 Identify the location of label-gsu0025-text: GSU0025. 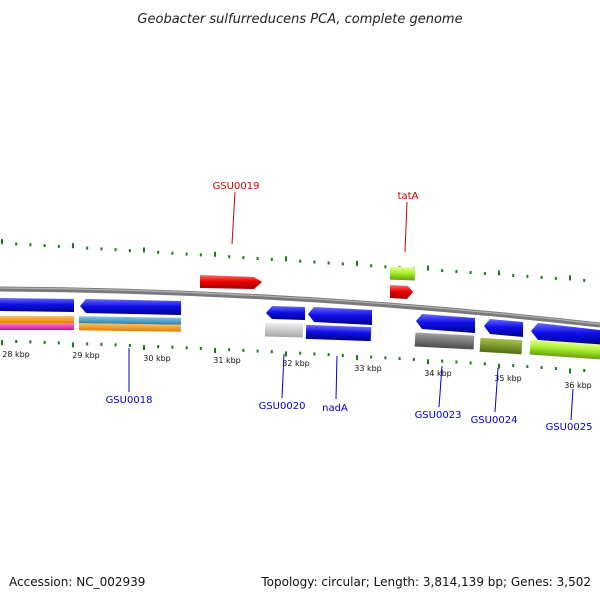
(569, 427).